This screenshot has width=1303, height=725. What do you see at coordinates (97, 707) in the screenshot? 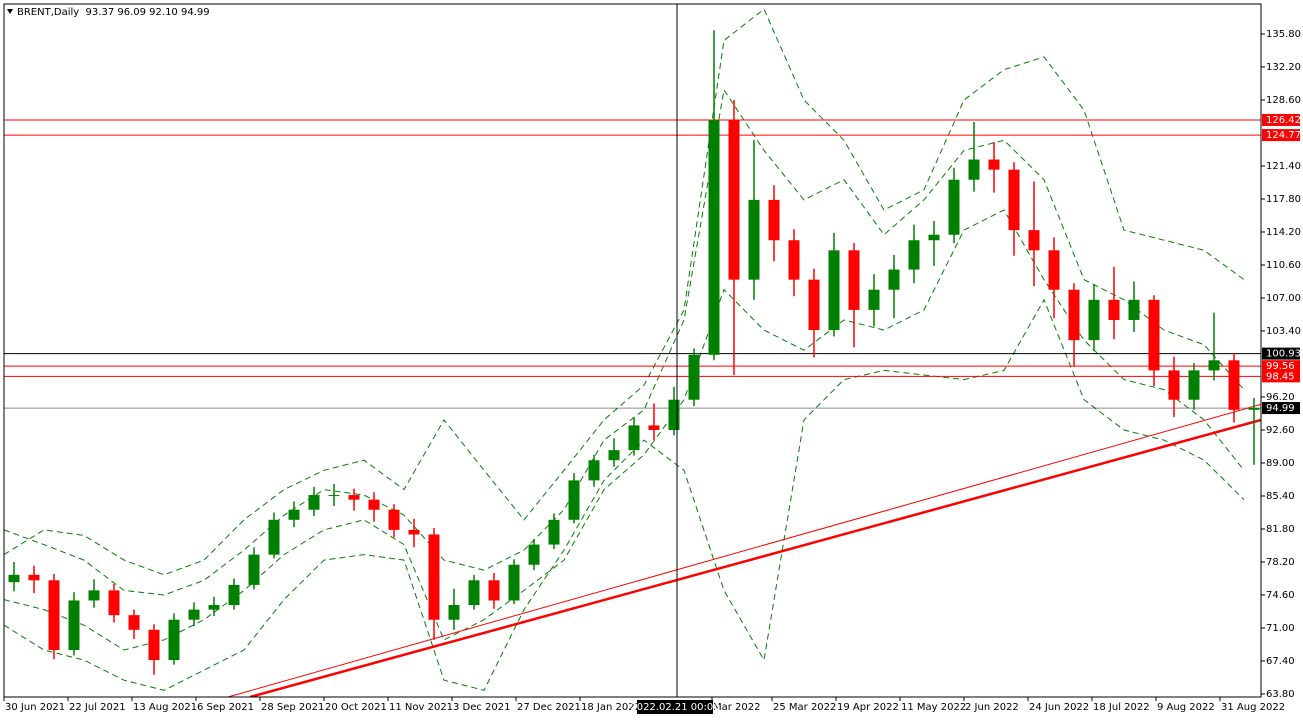
I see `x-tick-label: 22 Jul 2021` at bounding box center [97, 707].